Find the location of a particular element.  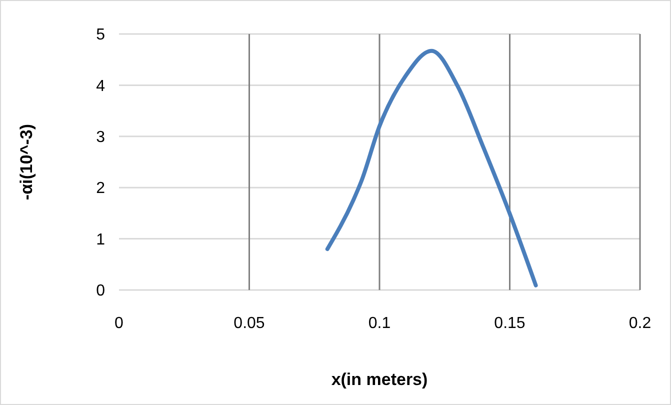

y-tick-label: 4 is located at coordinates (101, 86).